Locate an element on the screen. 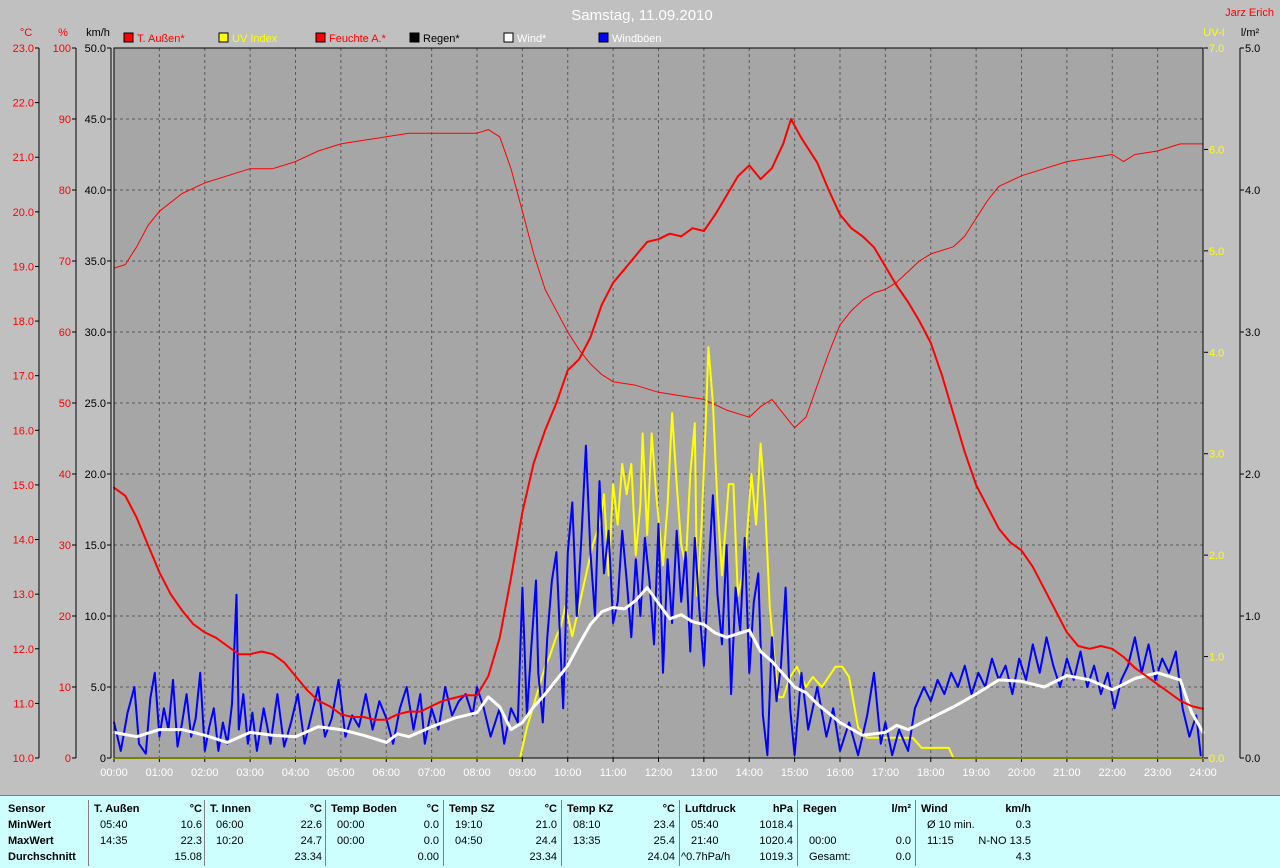  stat-column: Temp Boden °C 00:00 0.0 00:00 0.0 0.00 is located at coordinates (385, 832).